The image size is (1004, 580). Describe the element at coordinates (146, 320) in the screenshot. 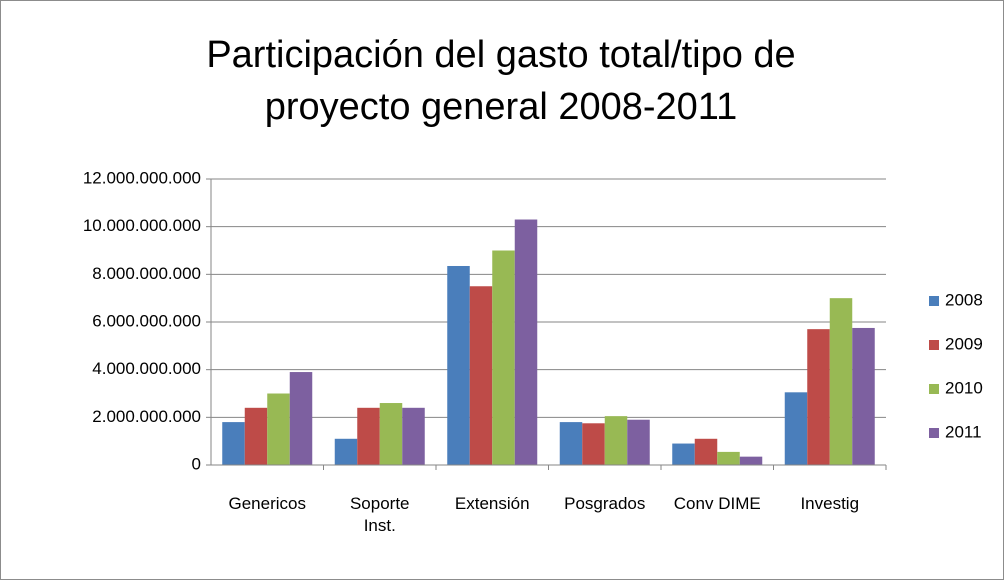

I see `y-tick-label: 6.000.000.000` at that location.